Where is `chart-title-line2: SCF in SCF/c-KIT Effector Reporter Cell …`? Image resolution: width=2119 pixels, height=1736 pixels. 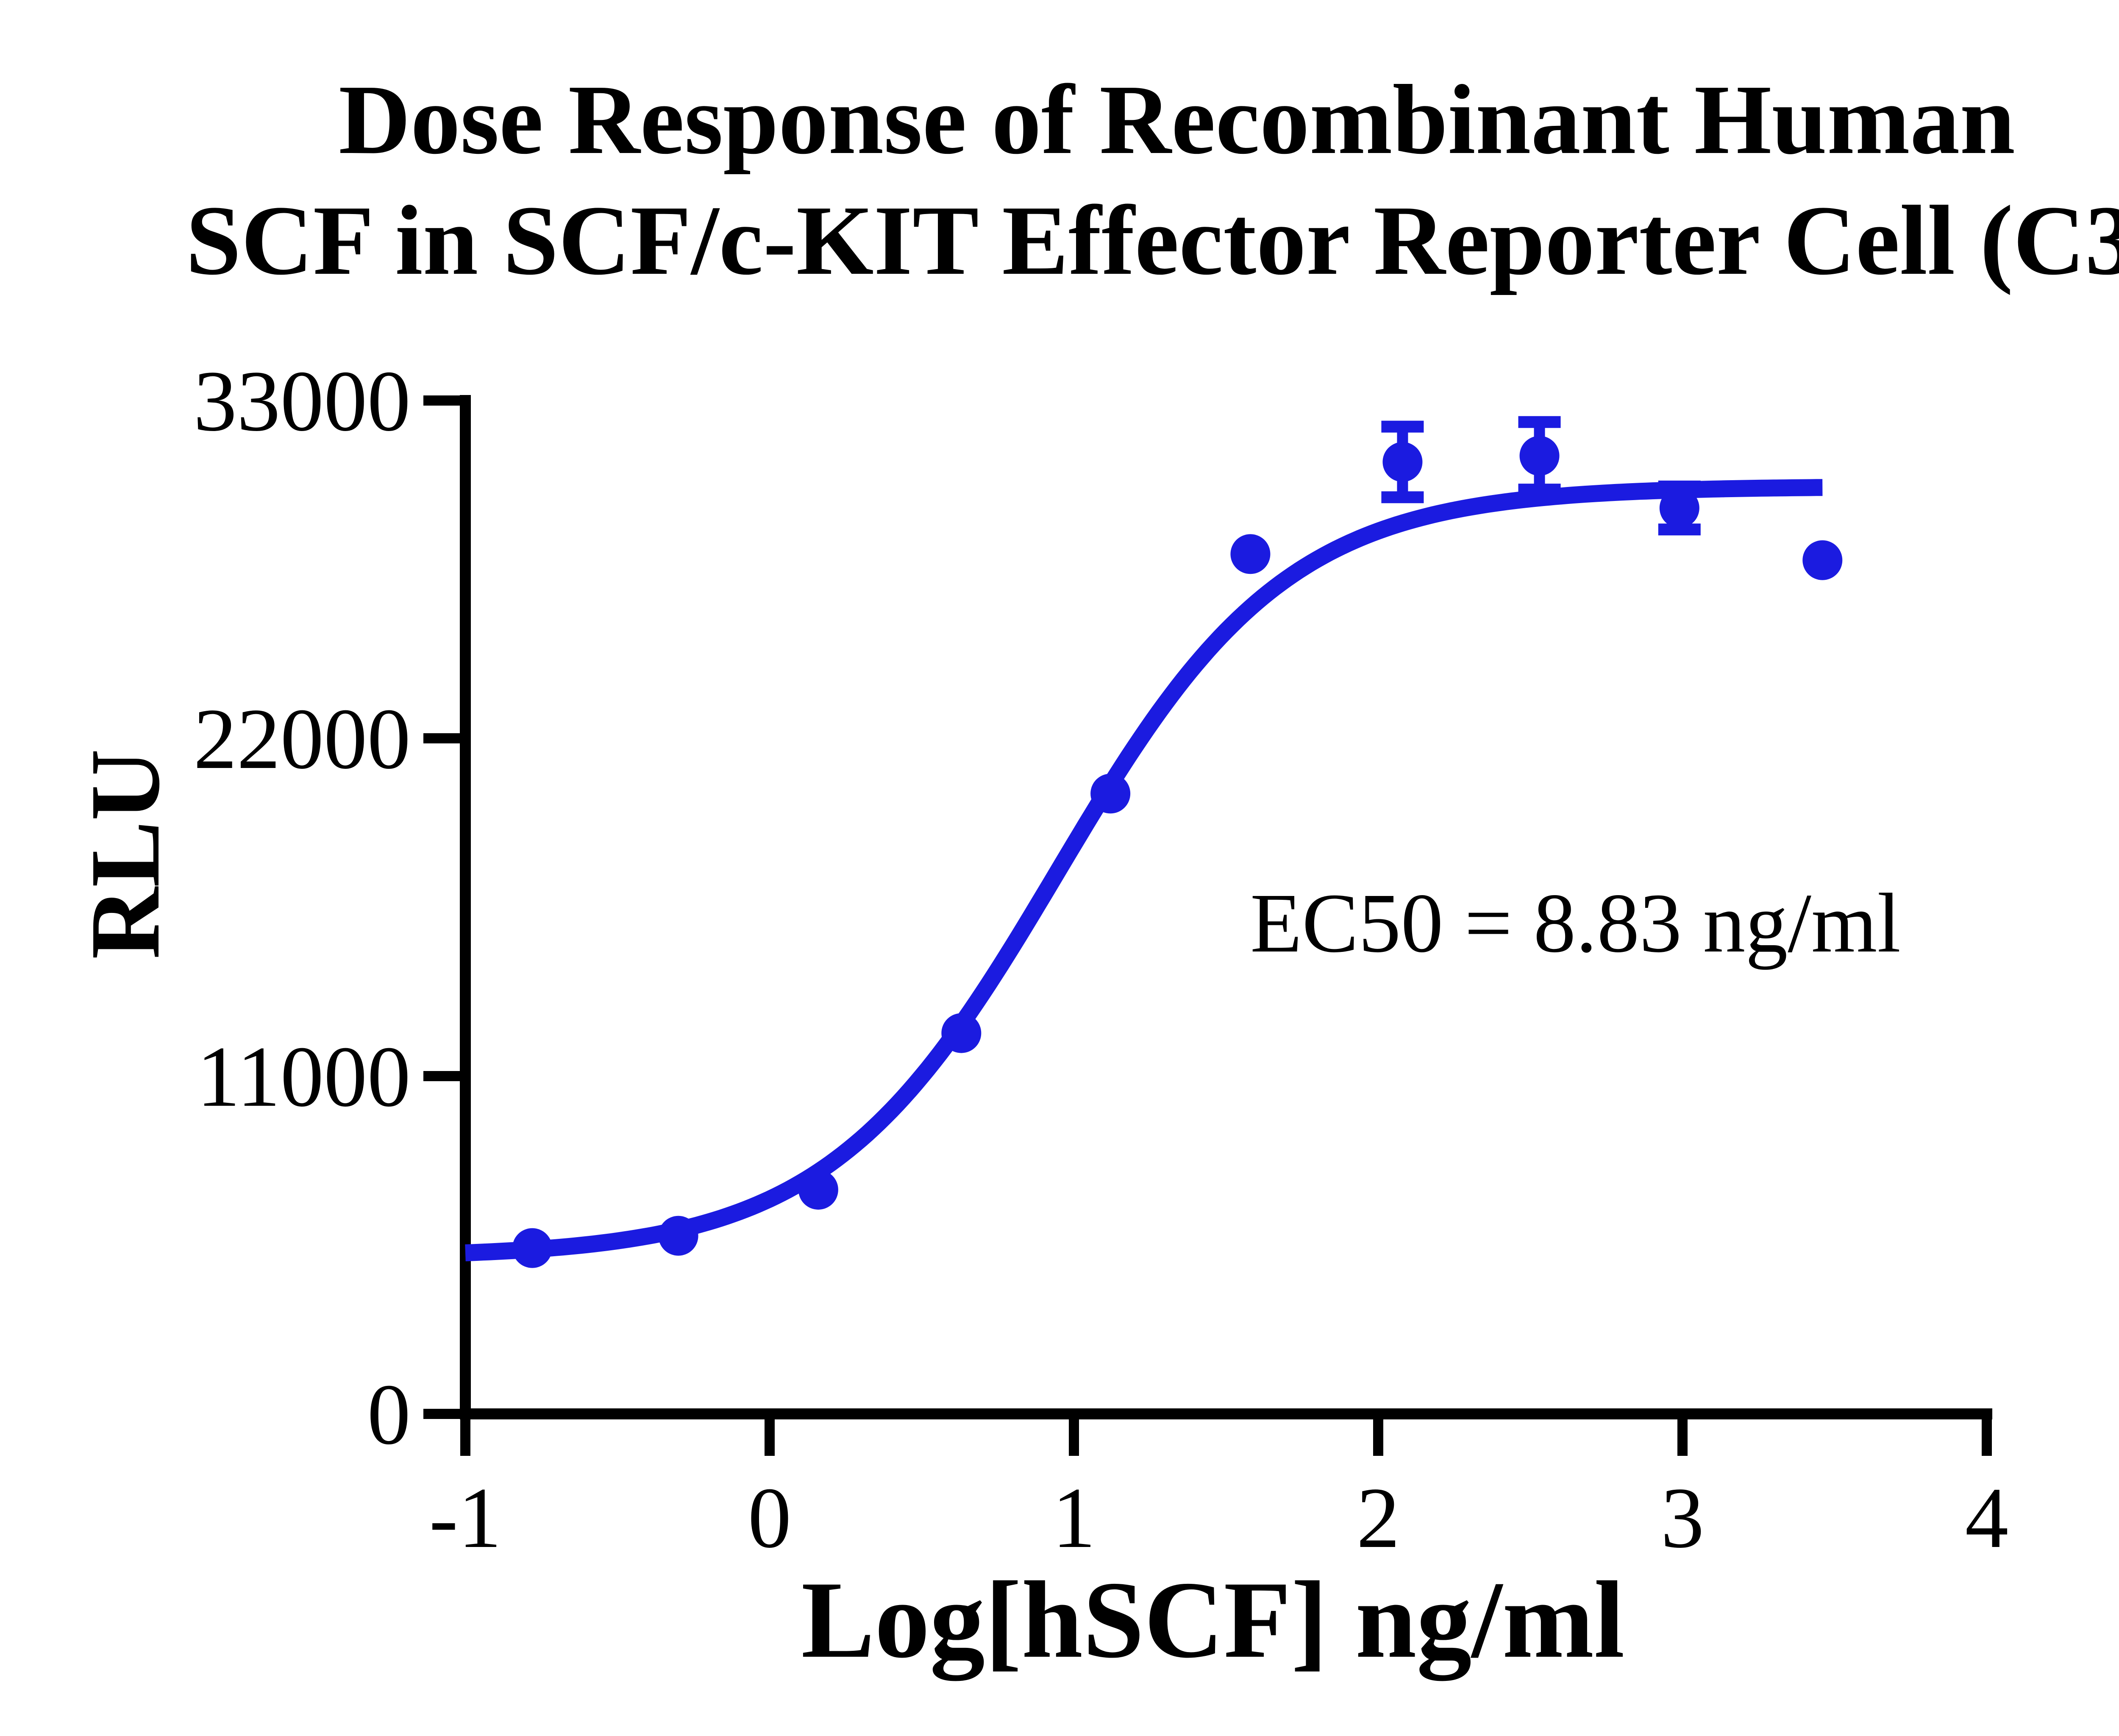 chart-title-line2: SCF in SCF/c-KIT Effector Reporter Cell … is located at coordinates (1153, 240).